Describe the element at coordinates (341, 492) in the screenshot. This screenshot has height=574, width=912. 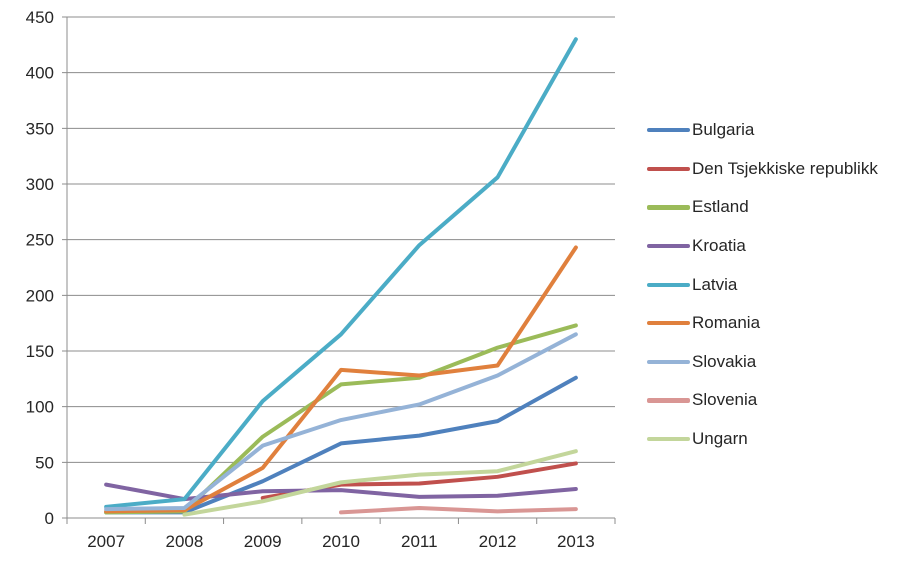
I see `series-line-kroatia` at that location.